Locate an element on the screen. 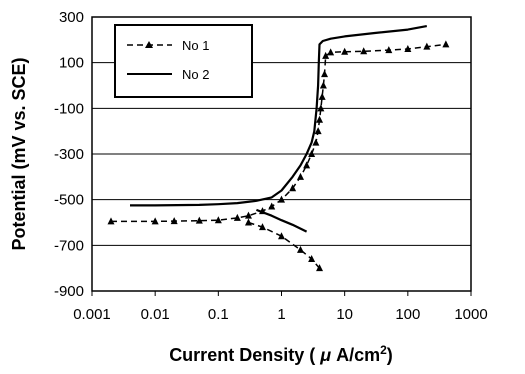  x-axis-title: Current Density ( μ A/cm2) is located at coordinates (281, 354).